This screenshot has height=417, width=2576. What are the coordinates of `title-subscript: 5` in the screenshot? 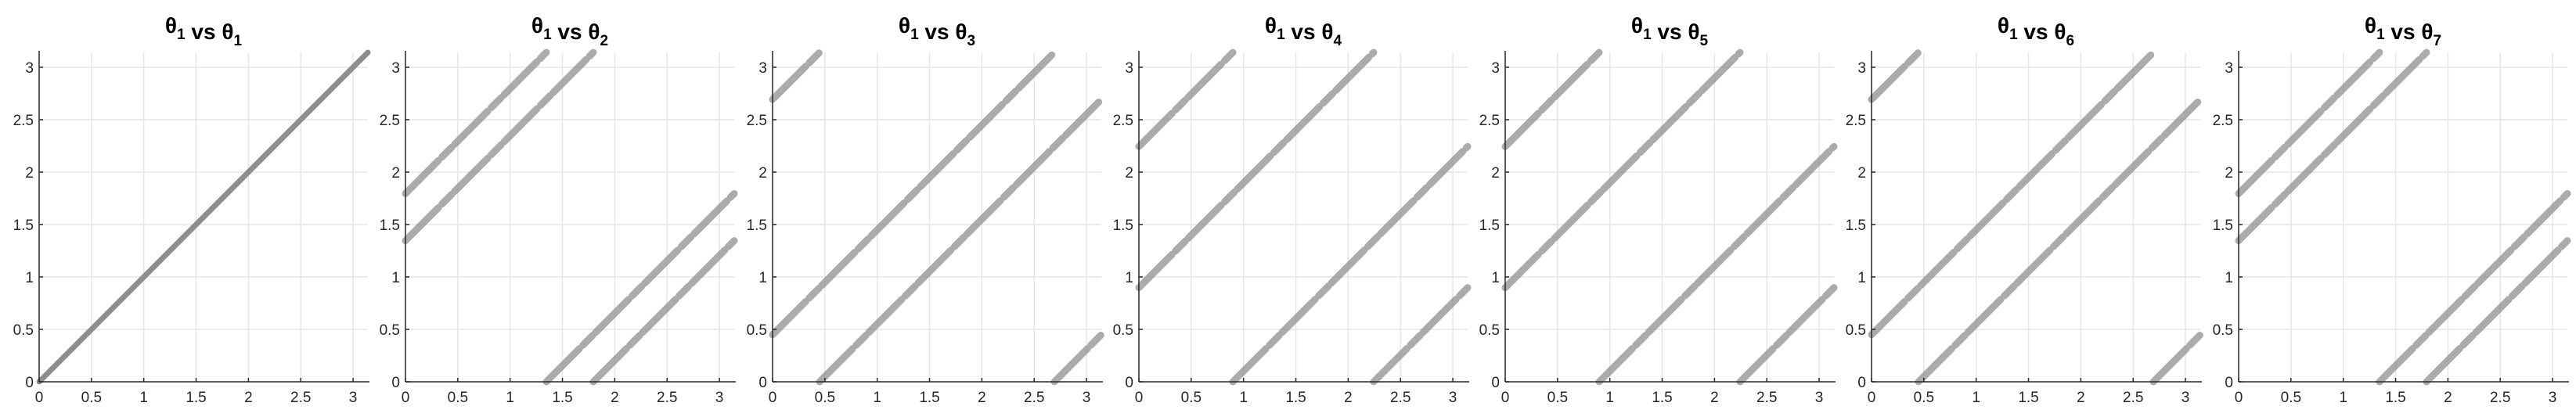 It's located at (1703, 41).